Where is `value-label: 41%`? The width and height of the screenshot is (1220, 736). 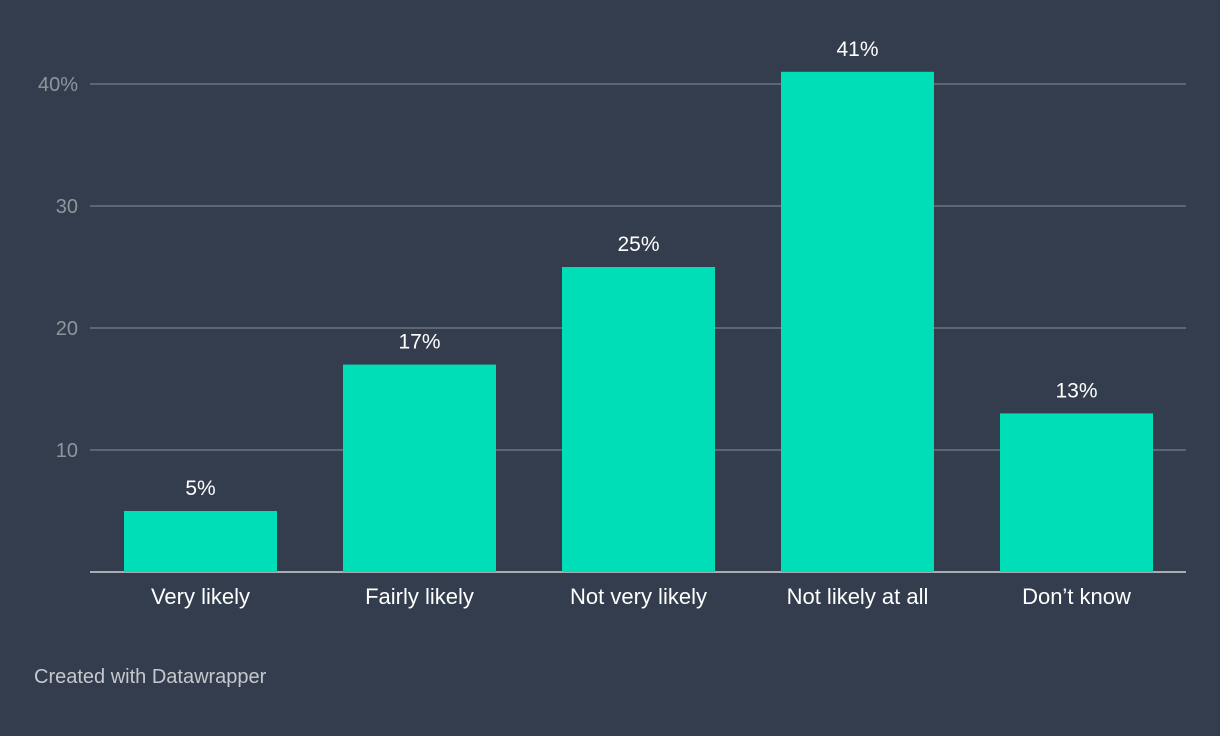
value-label: 41% is located at coordinates (857, 49).